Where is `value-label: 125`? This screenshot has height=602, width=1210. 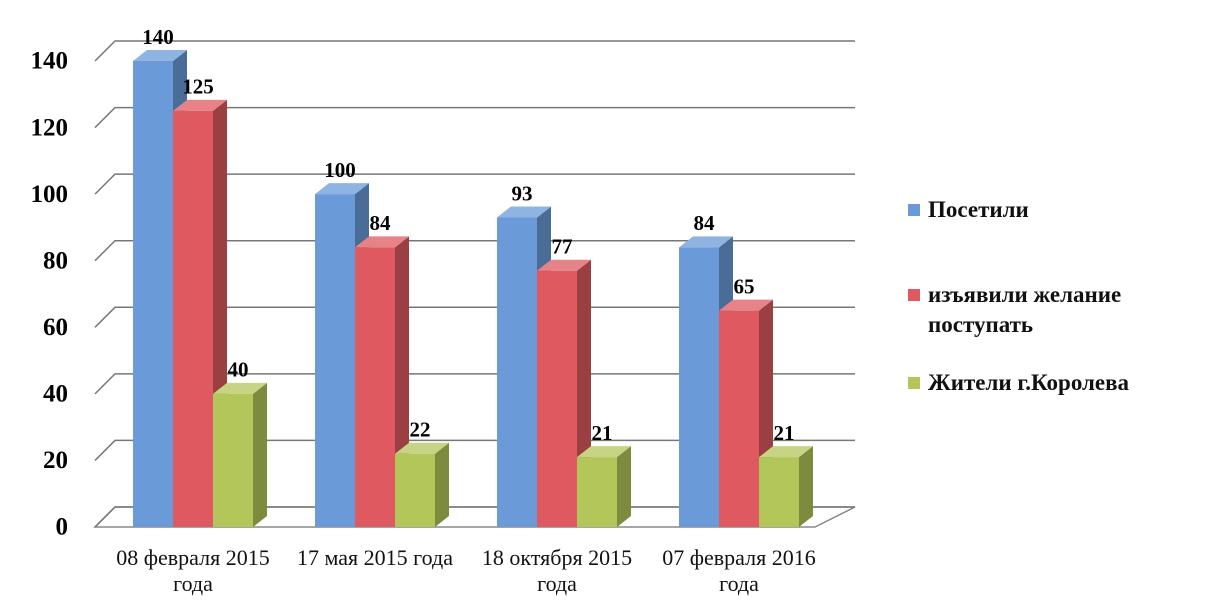 value-label: 125 is located at coordinates (198, 87).